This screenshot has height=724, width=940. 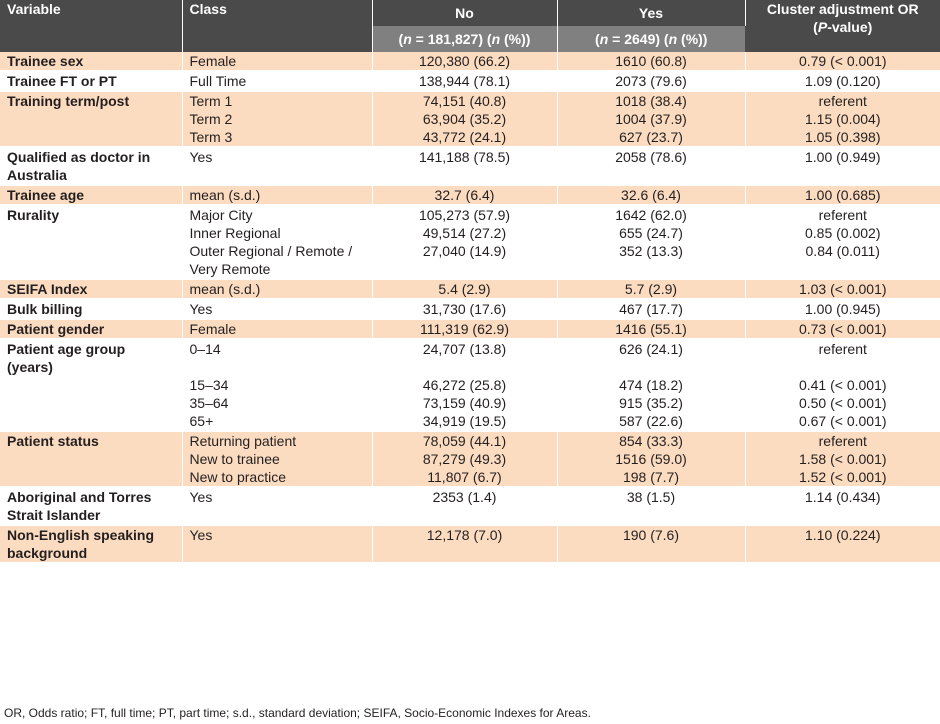 I want to click on cell-yes: 587 (22.6), so click(x=651, y=421).